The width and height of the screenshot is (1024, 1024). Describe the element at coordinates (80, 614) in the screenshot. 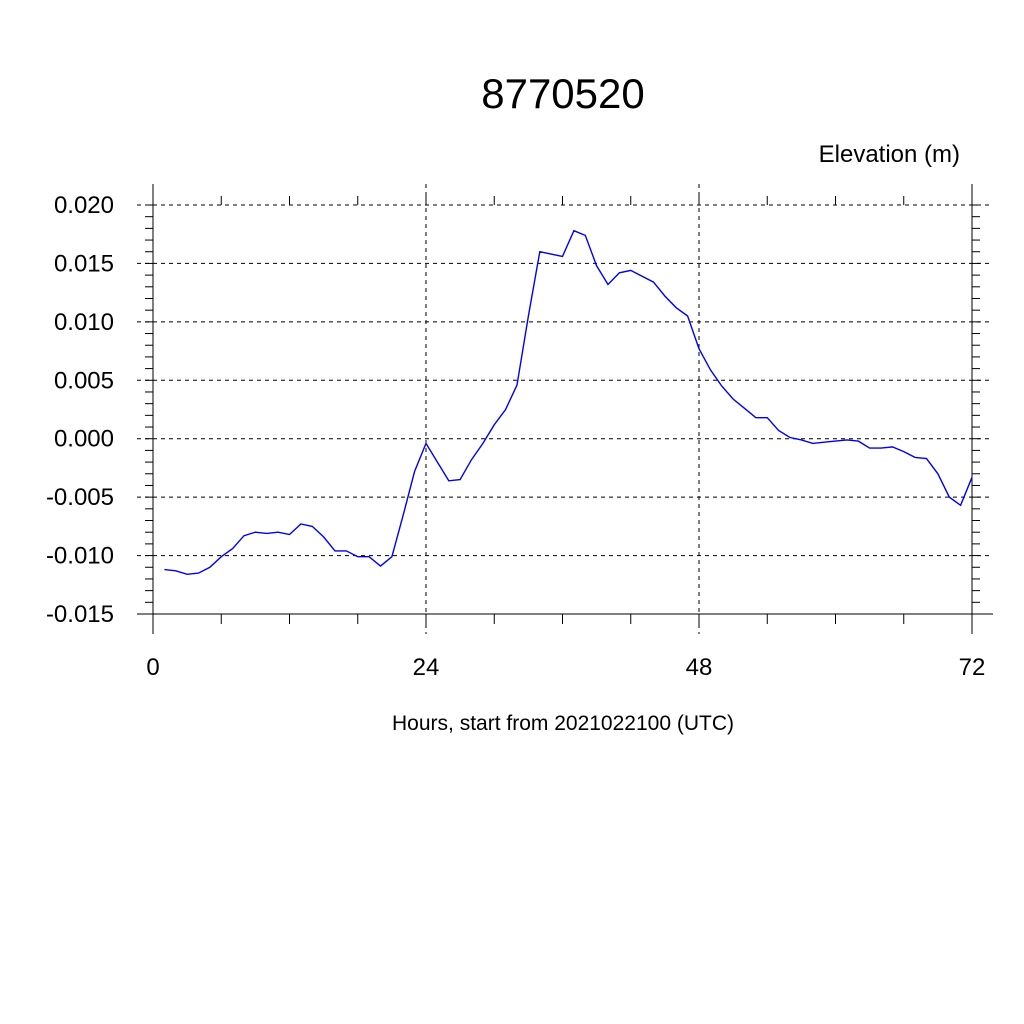

I see `y-tick-label: -0.015` at that location.